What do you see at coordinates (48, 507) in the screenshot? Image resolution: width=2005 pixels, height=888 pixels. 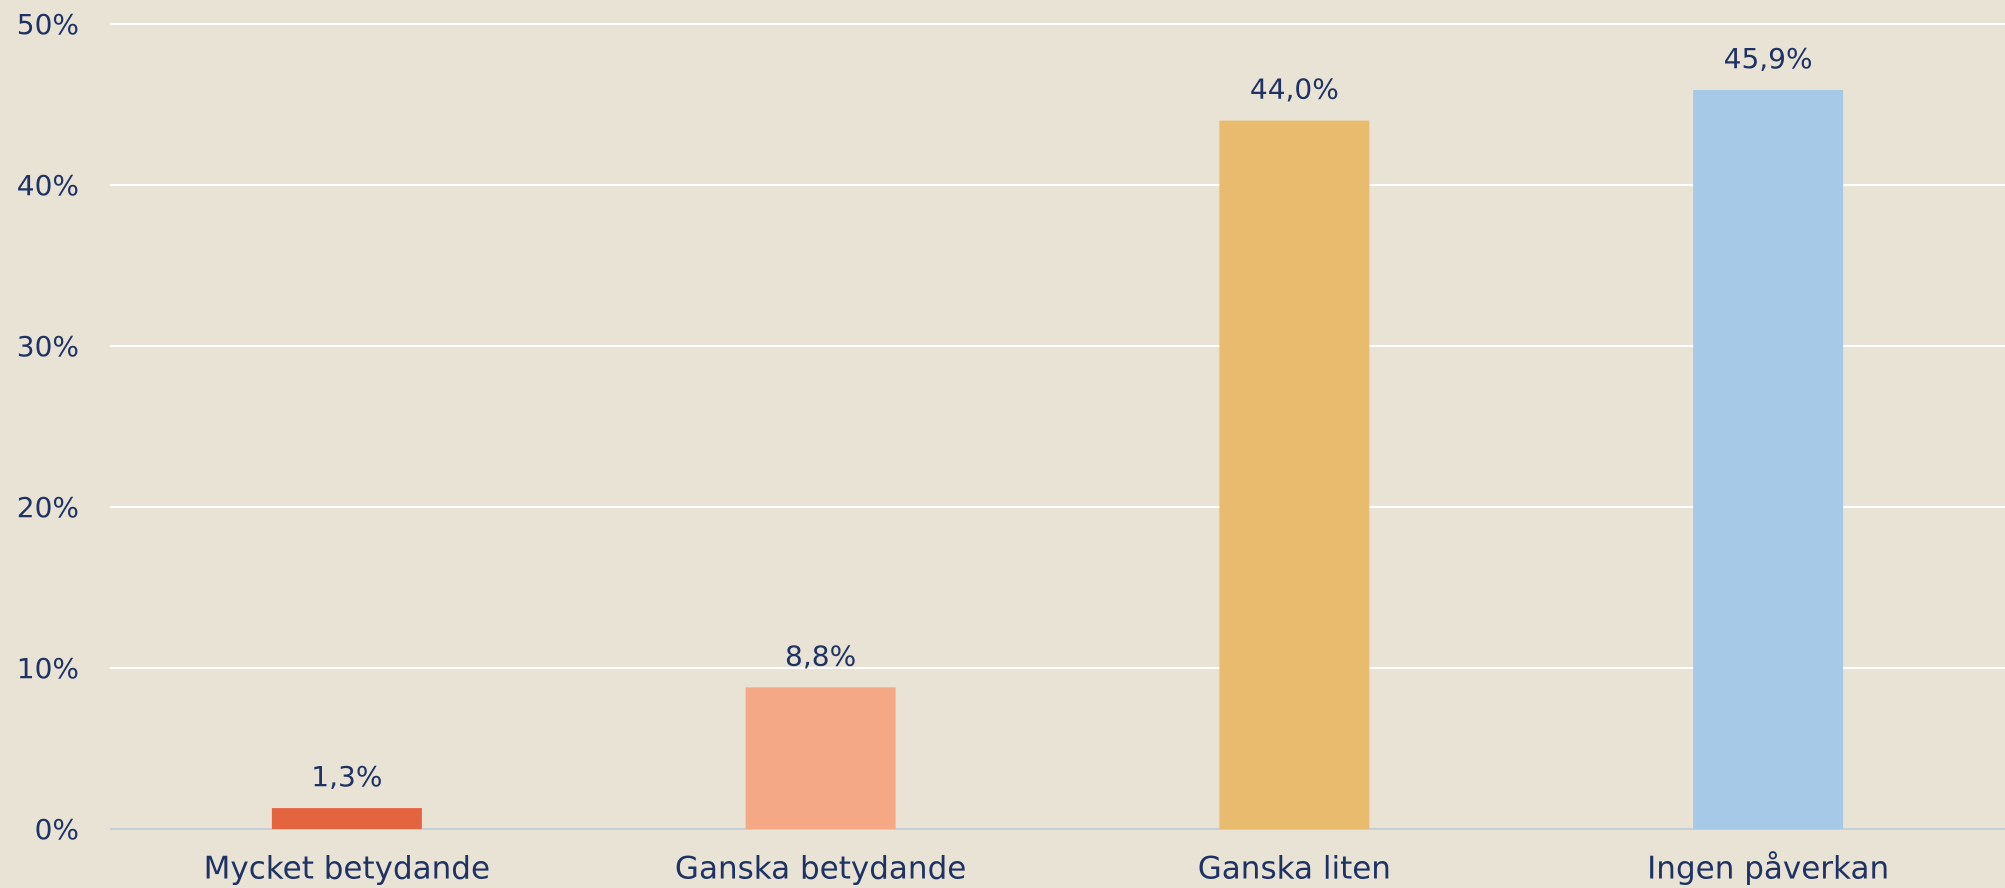 I see `y-tick-label: 20%` at bounding box center [48, 507].